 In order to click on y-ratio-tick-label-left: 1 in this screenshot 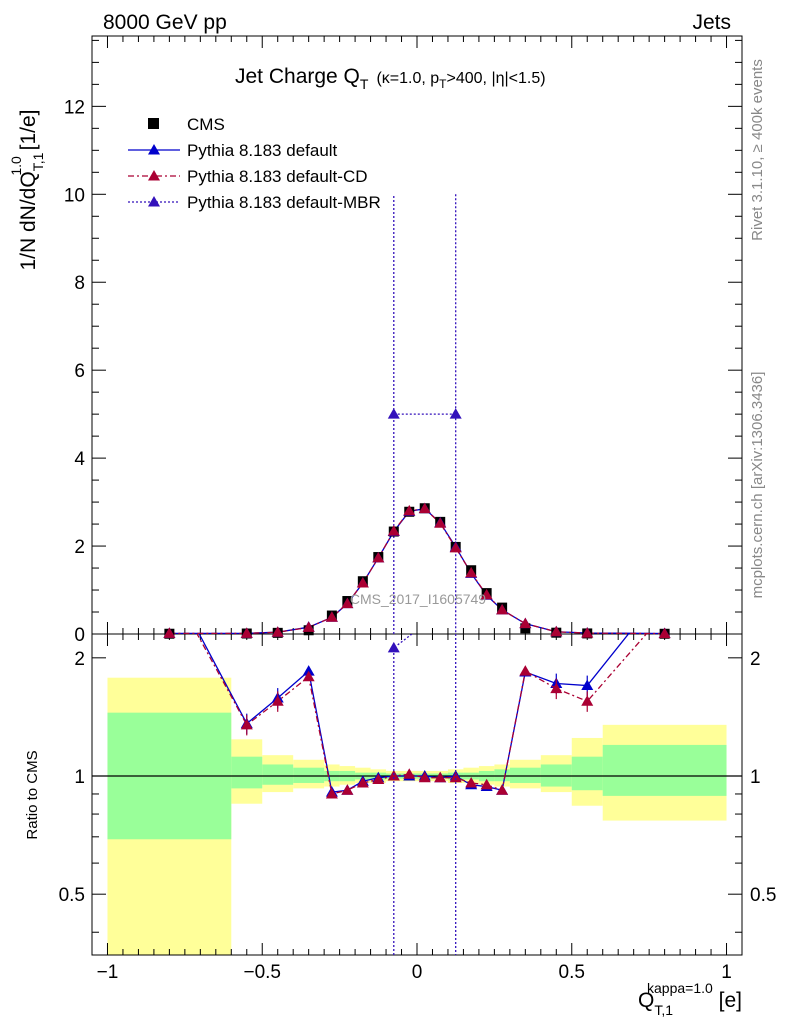, I will do `click(79, 777)`.